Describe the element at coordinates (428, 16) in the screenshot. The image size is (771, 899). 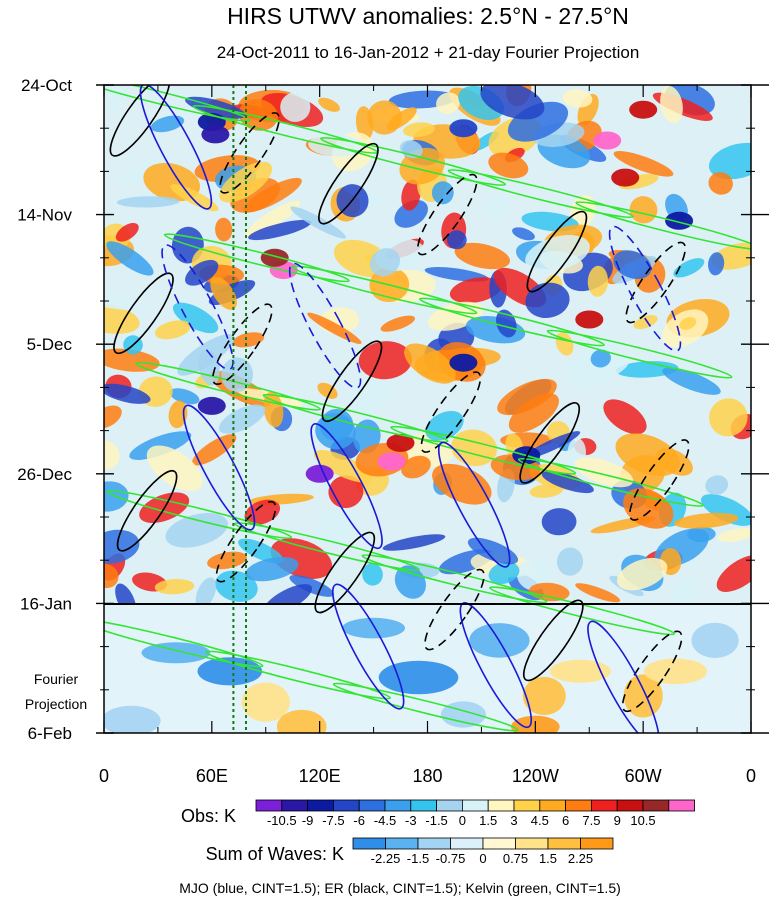
I see `chart-title: HIRS UTWV anomalies: 2.5°N - 27.5°N` at that location.